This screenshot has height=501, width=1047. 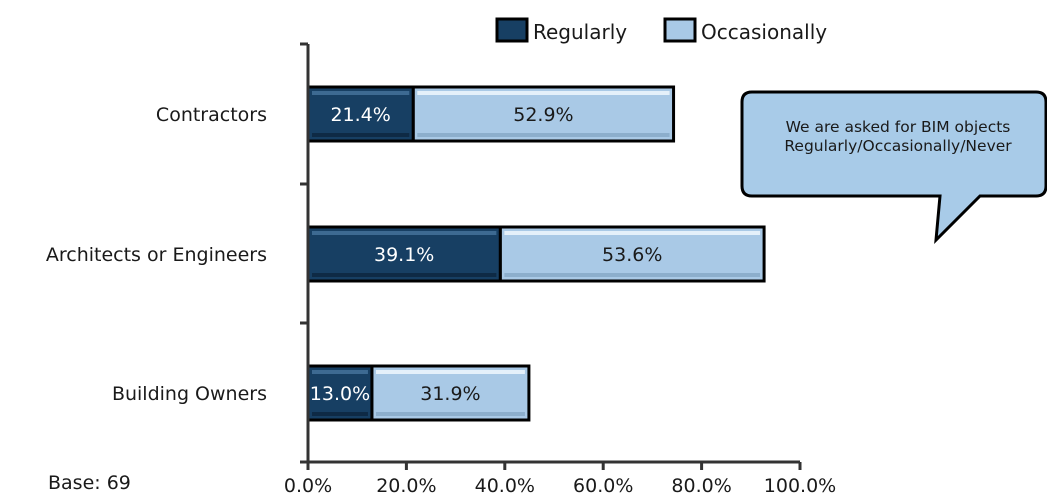 I want to click on bar-occasionally-3: 31.9%, so click(x=450, y=393).